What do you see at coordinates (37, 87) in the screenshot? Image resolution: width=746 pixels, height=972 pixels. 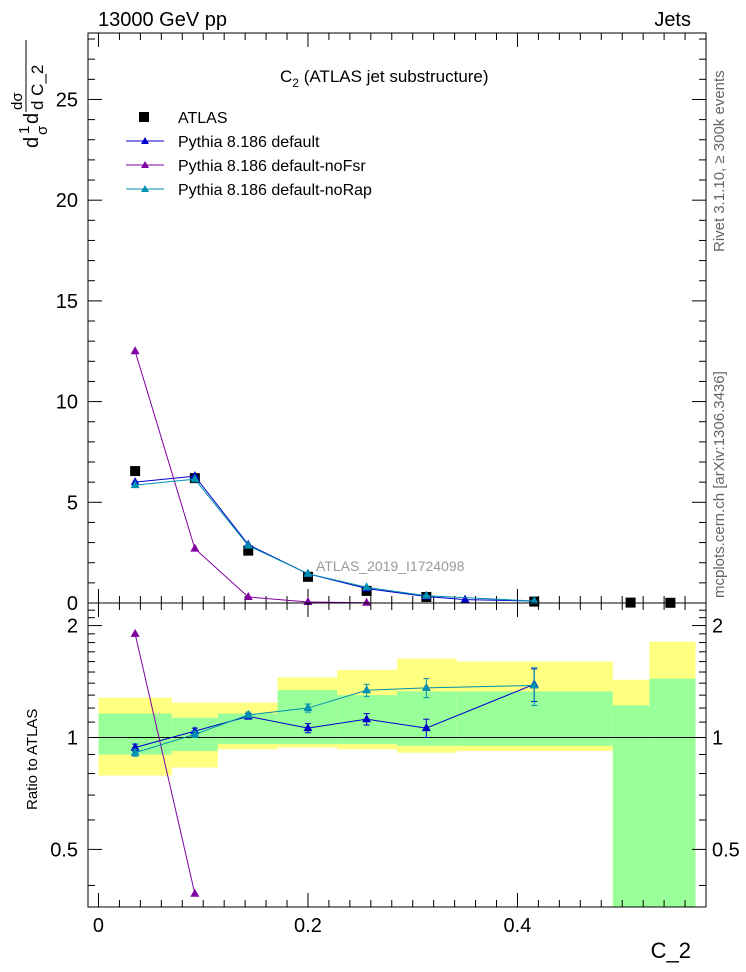 I see `ylabel-dc2: d C_2` at bounding box center [37, 87].